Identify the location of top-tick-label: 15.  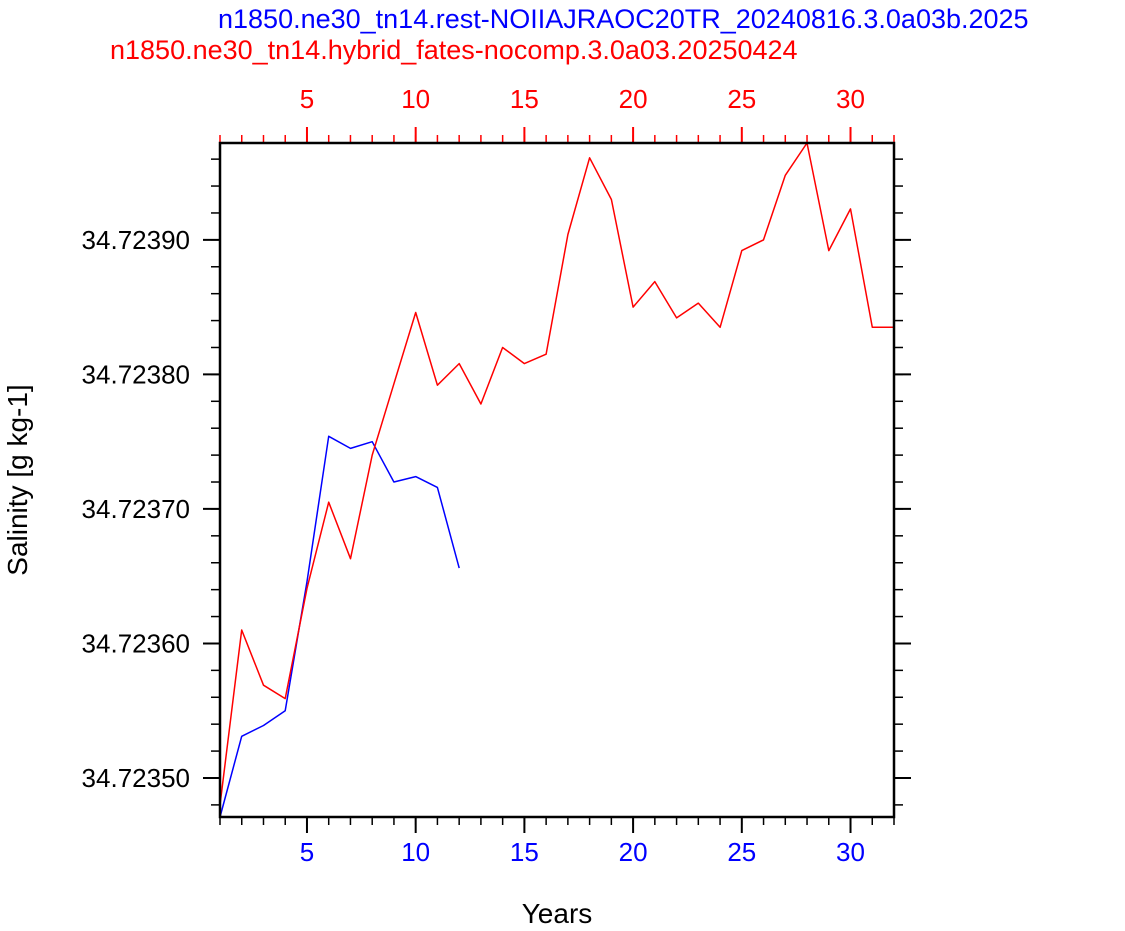
(524, 99).